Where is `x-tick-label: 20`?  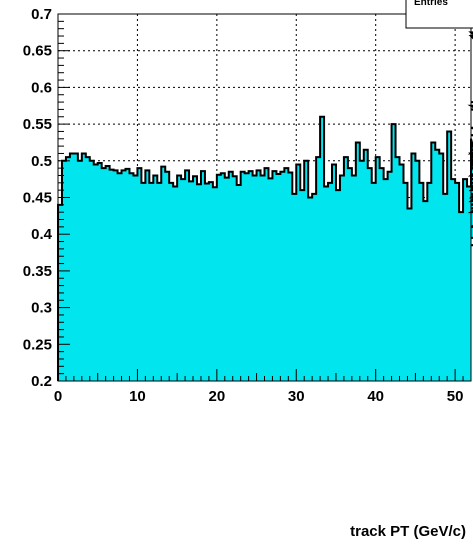 x-tick-label: 20 is located at coordinates (217, 396).